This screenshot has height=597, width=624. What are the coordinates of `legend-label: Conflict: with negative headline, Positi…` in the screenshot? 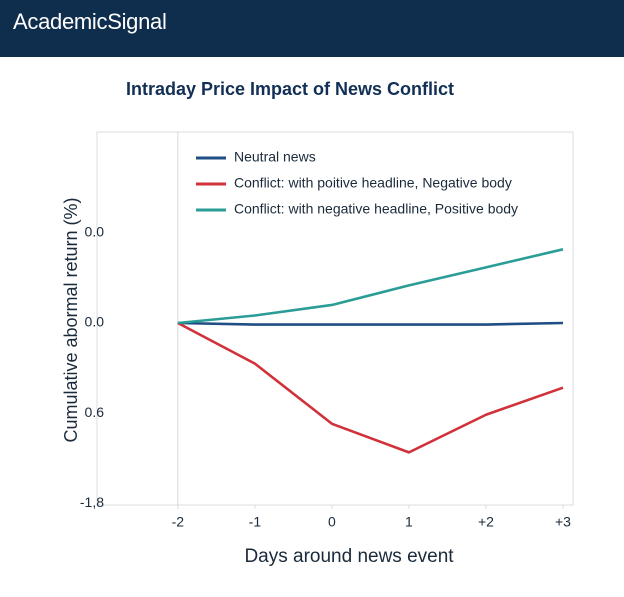 It's located at (376, 209).